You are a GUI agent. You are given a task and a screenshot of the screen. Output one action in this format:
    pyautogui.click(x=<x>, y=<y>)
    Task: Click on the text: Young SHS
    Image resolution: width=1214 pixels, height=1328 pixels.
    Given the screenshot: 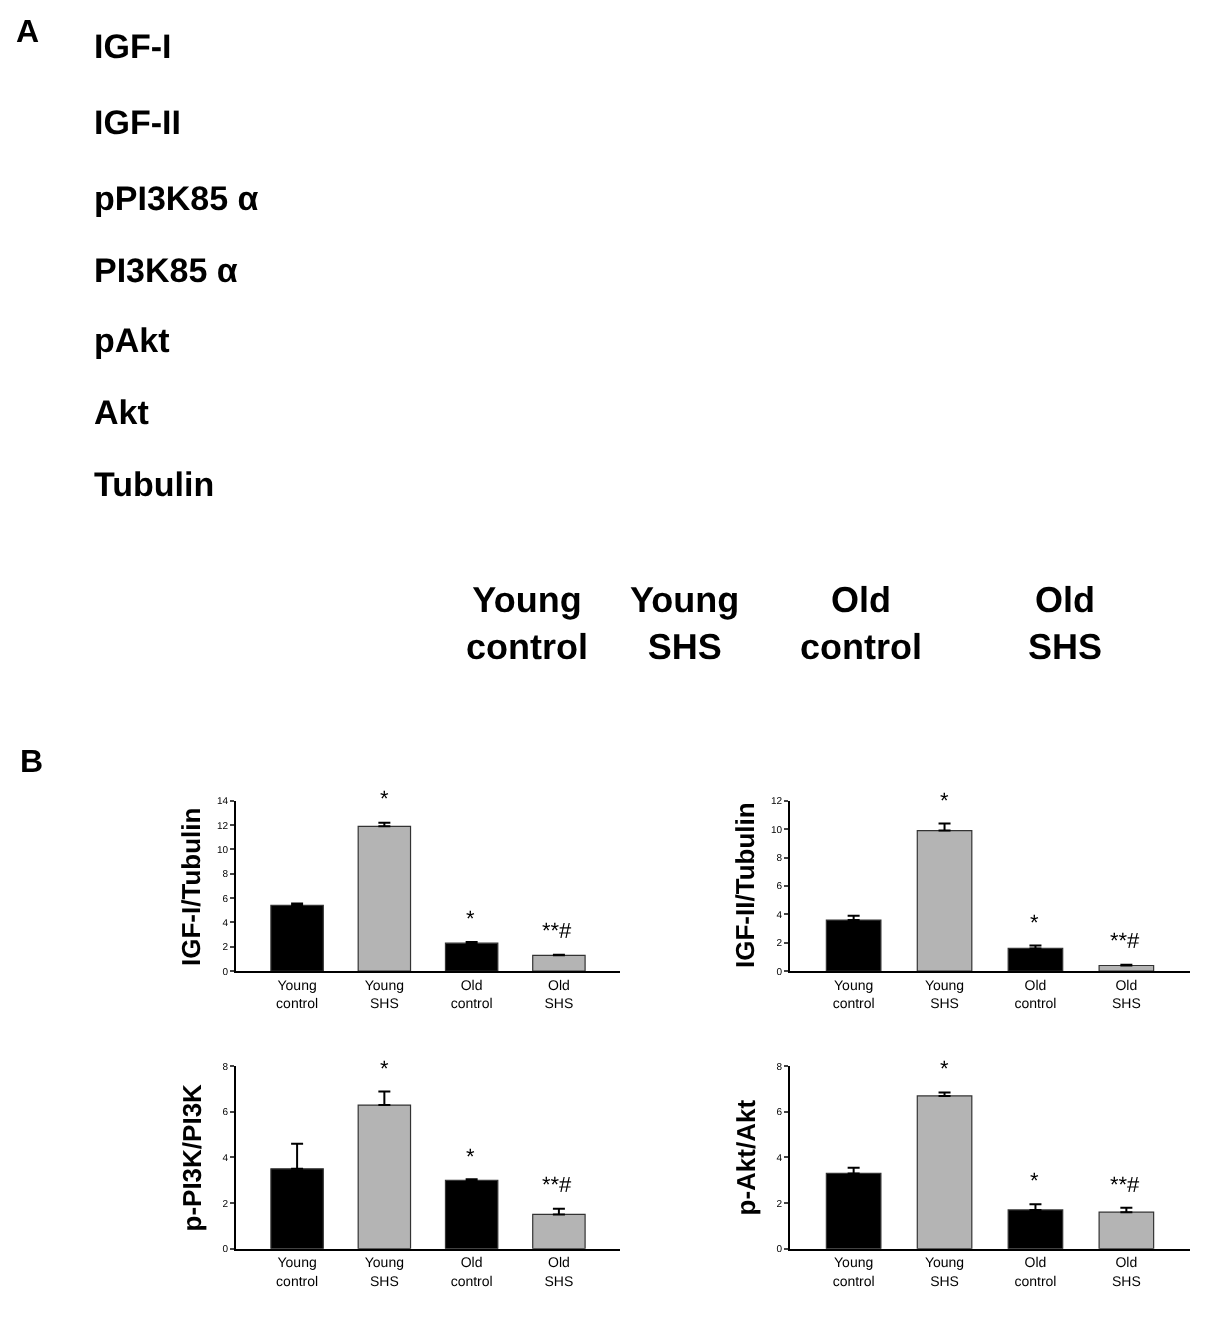 What is the action you would take?
    pyautogui.click(x=685, y=623)
    